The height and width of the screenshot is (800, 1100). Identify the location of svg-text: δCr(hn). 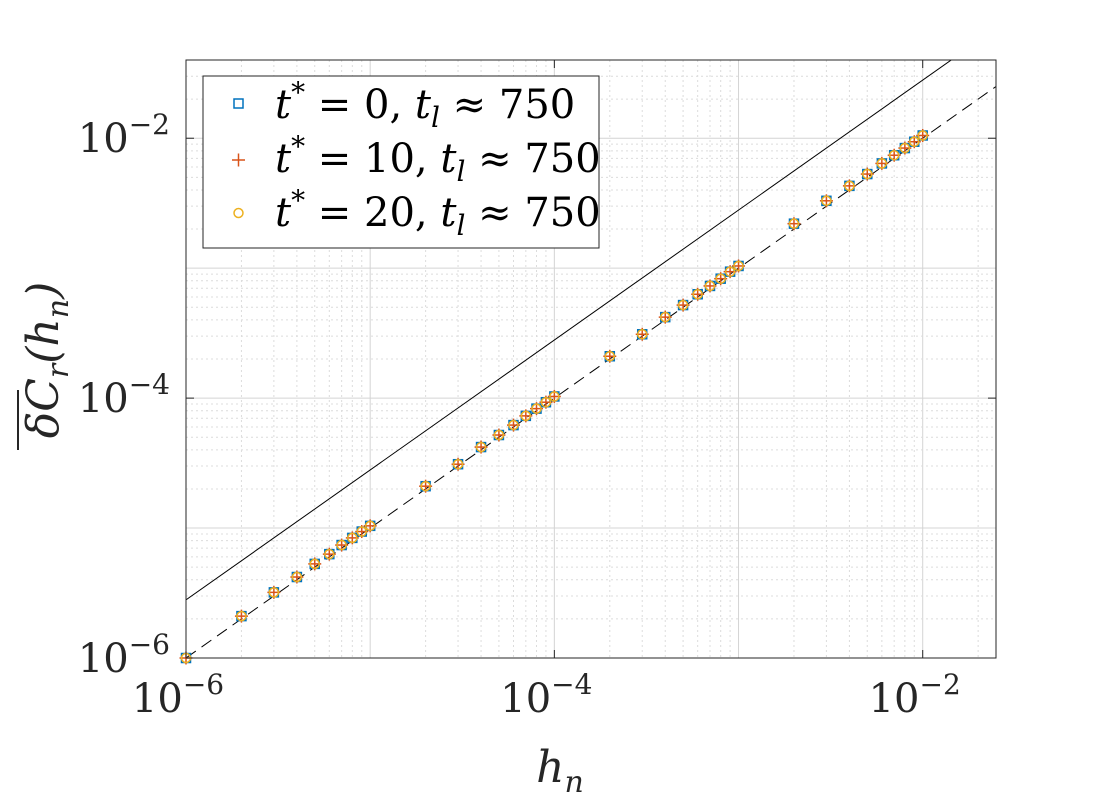
(47, 360).